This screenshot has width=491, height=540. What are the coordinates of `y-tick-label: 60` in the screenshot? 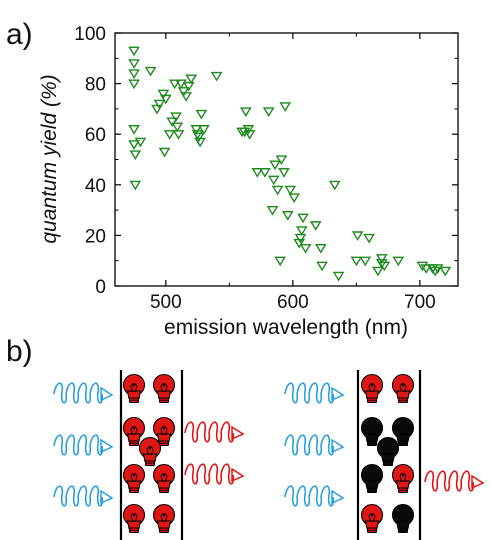 It's located at (95, 135).